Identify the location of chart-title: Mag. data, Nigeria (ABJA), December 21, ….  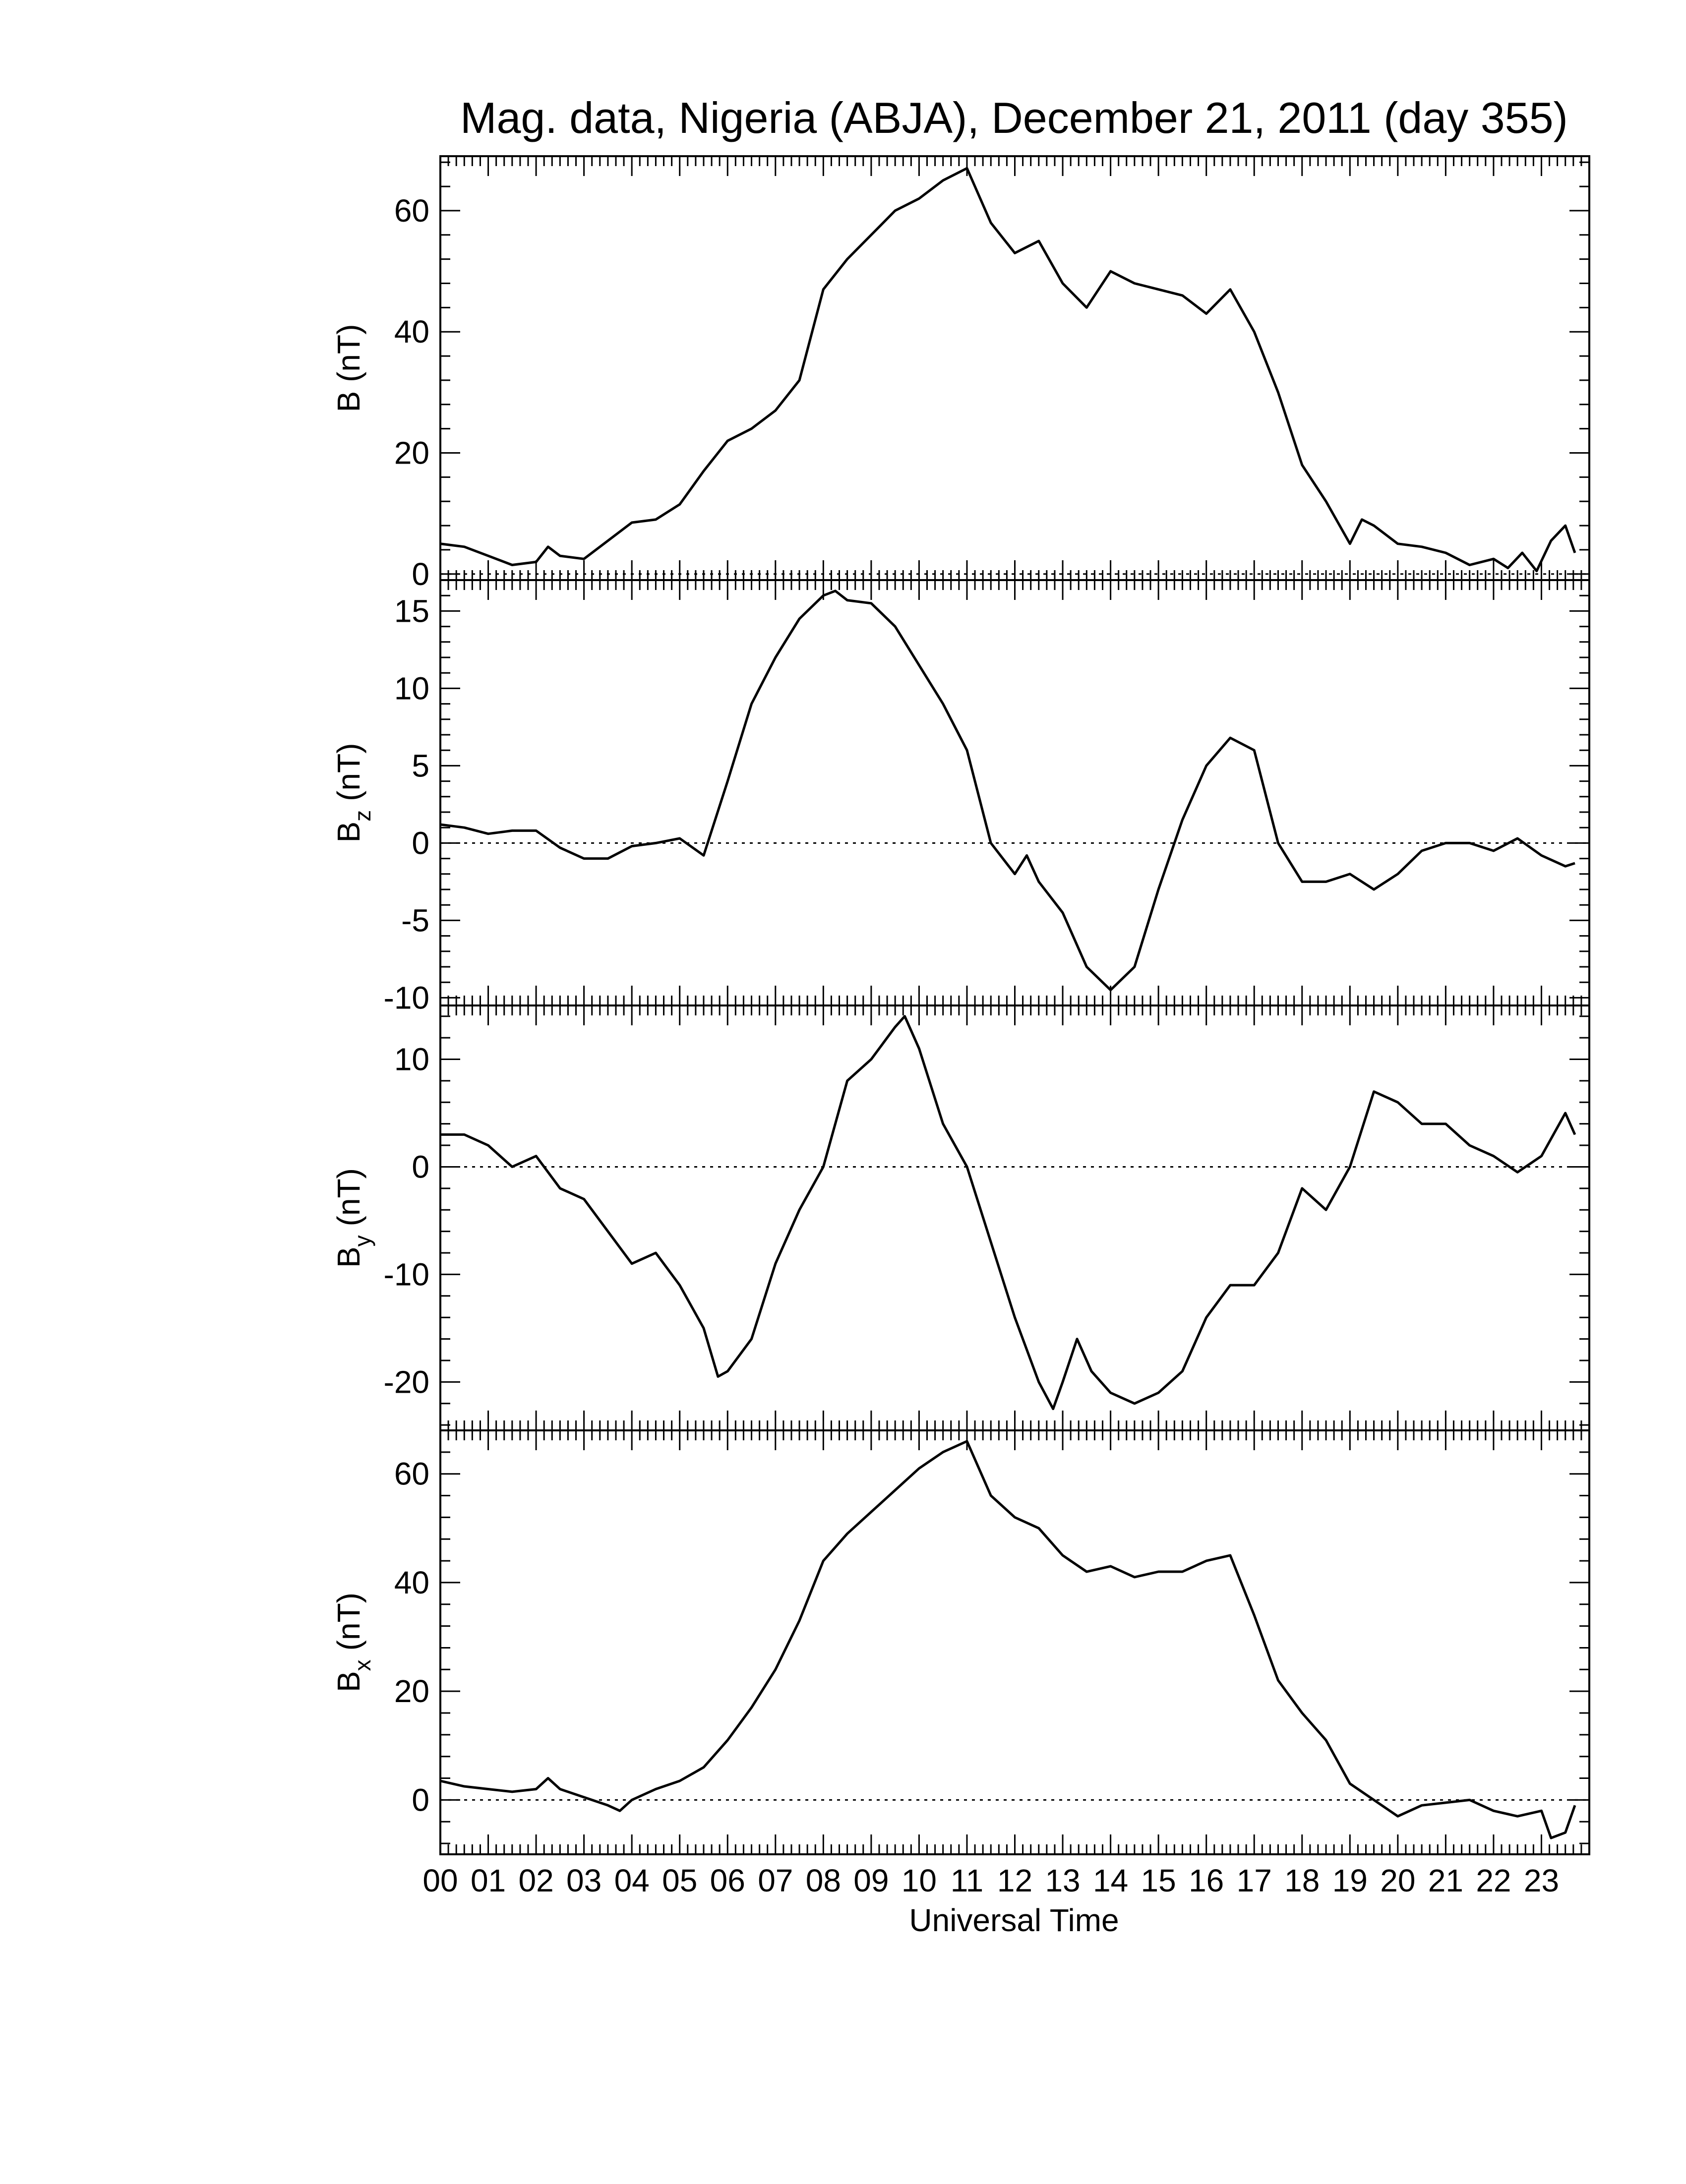
(1014, 117).